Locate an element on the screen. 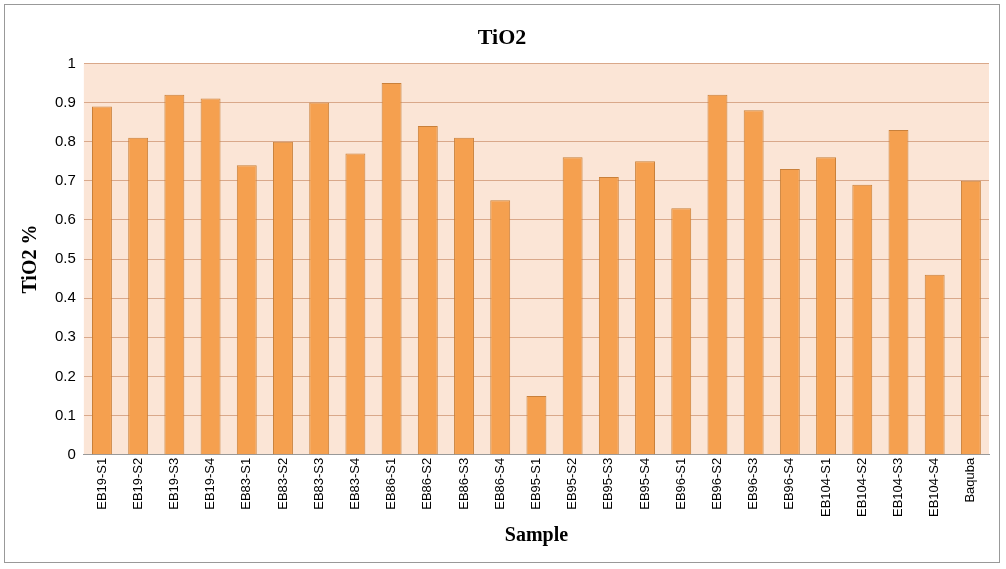 The image size is (1006, 569). x-tick-label: EB96-S2 is located at coordinates (717, 483).